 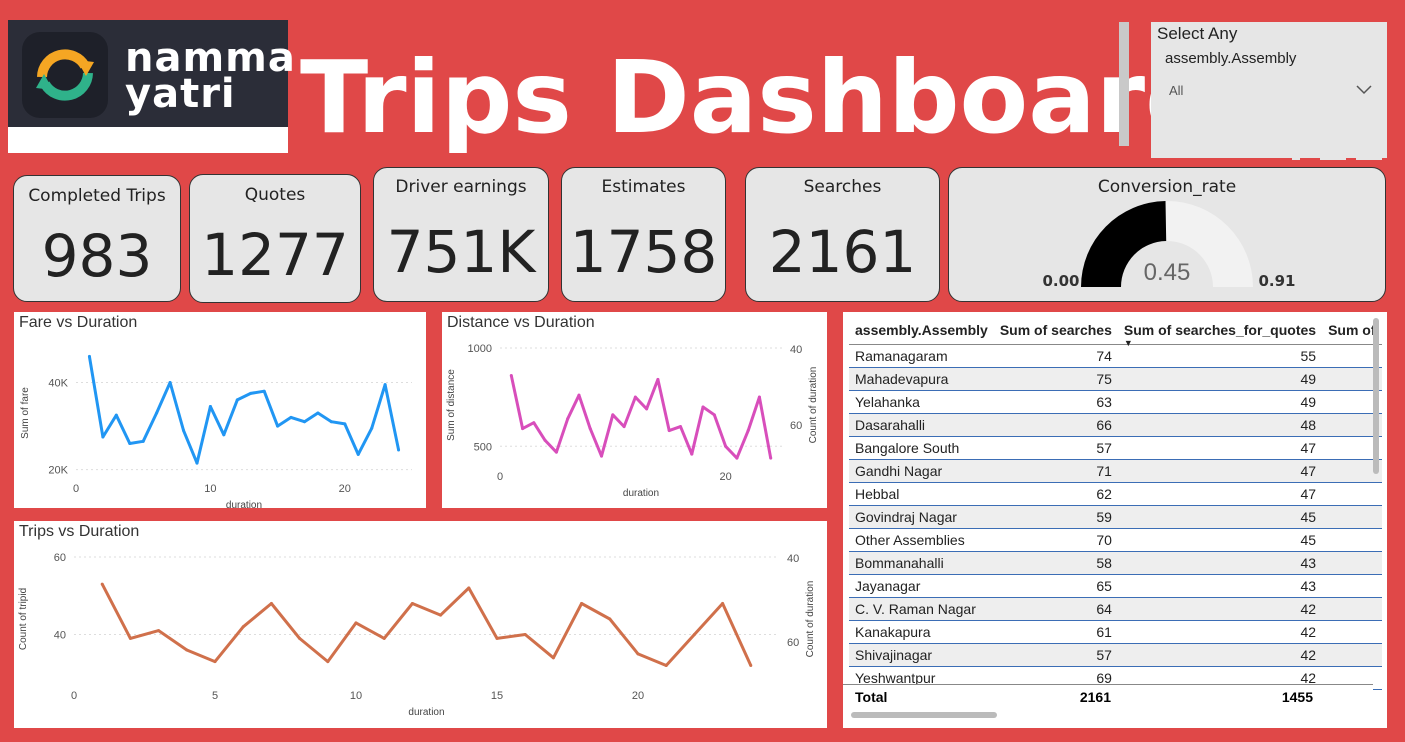 What do you see at coordinates (1218, 697) in the screenshot?
I see `total-quotes: 1455` at bounding box center [1218, 697].